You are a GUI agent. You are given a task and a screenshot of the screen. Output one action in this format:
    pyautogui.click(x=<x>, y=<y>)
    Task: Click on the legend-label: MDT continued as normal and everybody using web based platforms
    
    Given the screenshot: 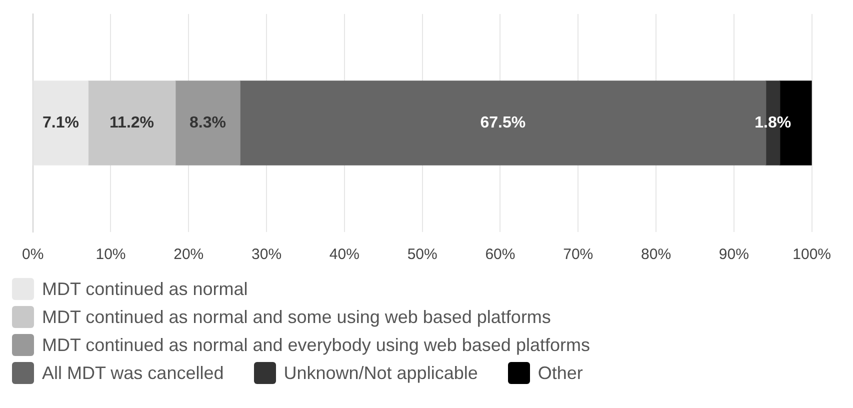 What is the action you would take?
    pyautogui.click(x=316, y=345)
    